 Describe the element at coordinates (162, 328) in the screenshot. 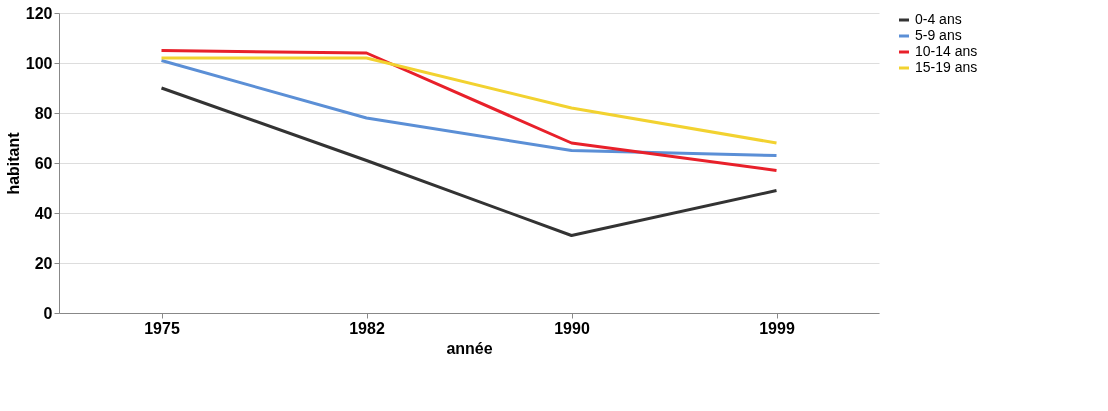

I see `x-tick-label: 1975` at that location.